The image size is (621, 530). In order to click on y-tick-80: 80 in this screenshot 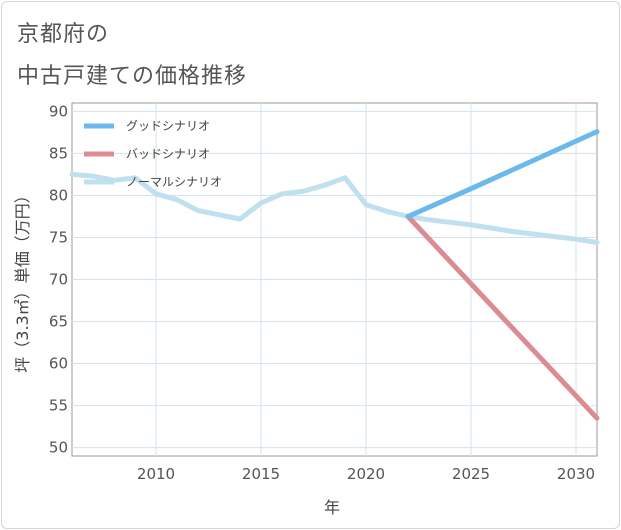, I will do `click(58, 195)`.